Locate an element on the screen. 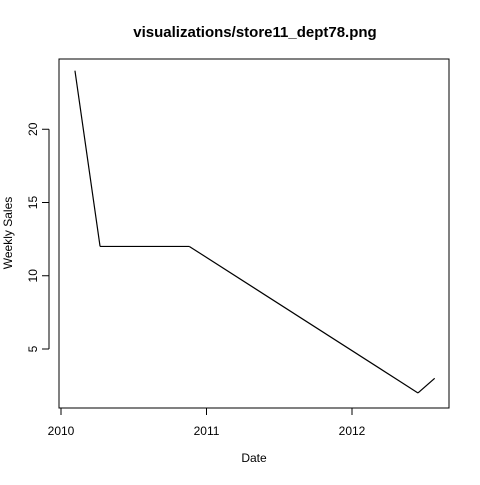  x-axis: 2010 2011 2012 is located at coordinates (207, 422).